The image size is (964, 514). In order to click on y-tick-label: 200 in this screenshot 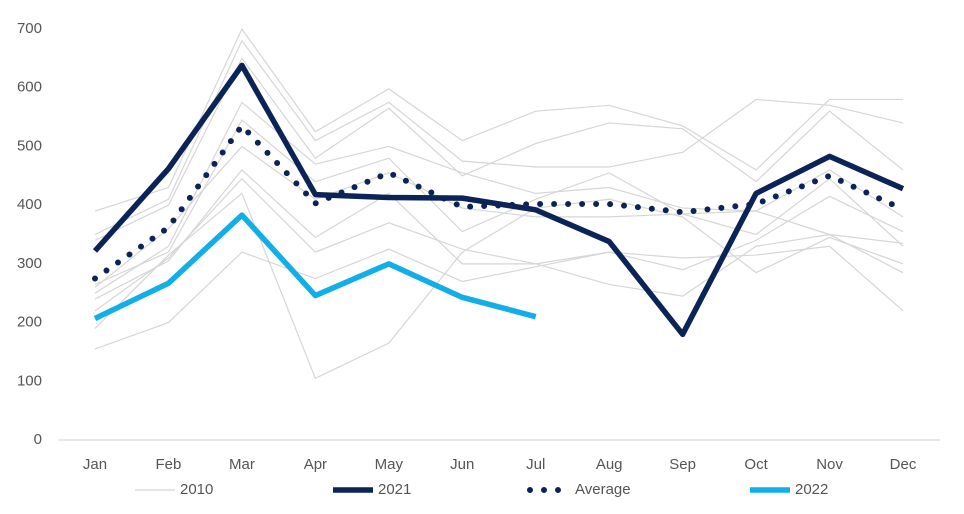, I will do `click(29, 322)`.